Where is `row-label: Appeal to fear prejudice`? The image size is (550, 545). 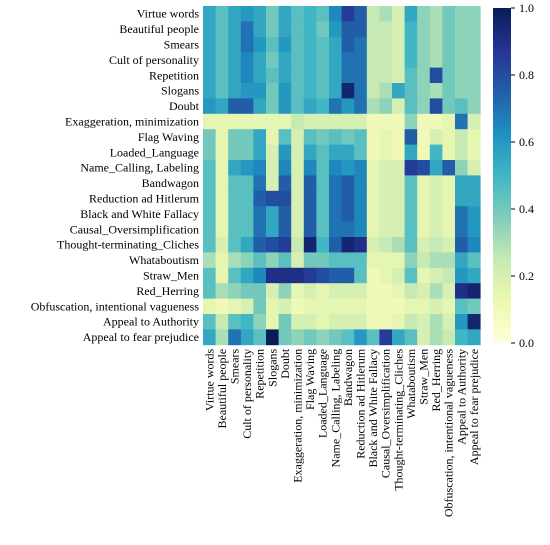
row-label: Appeal to fear prejudice is located at coordinates (141, 337).